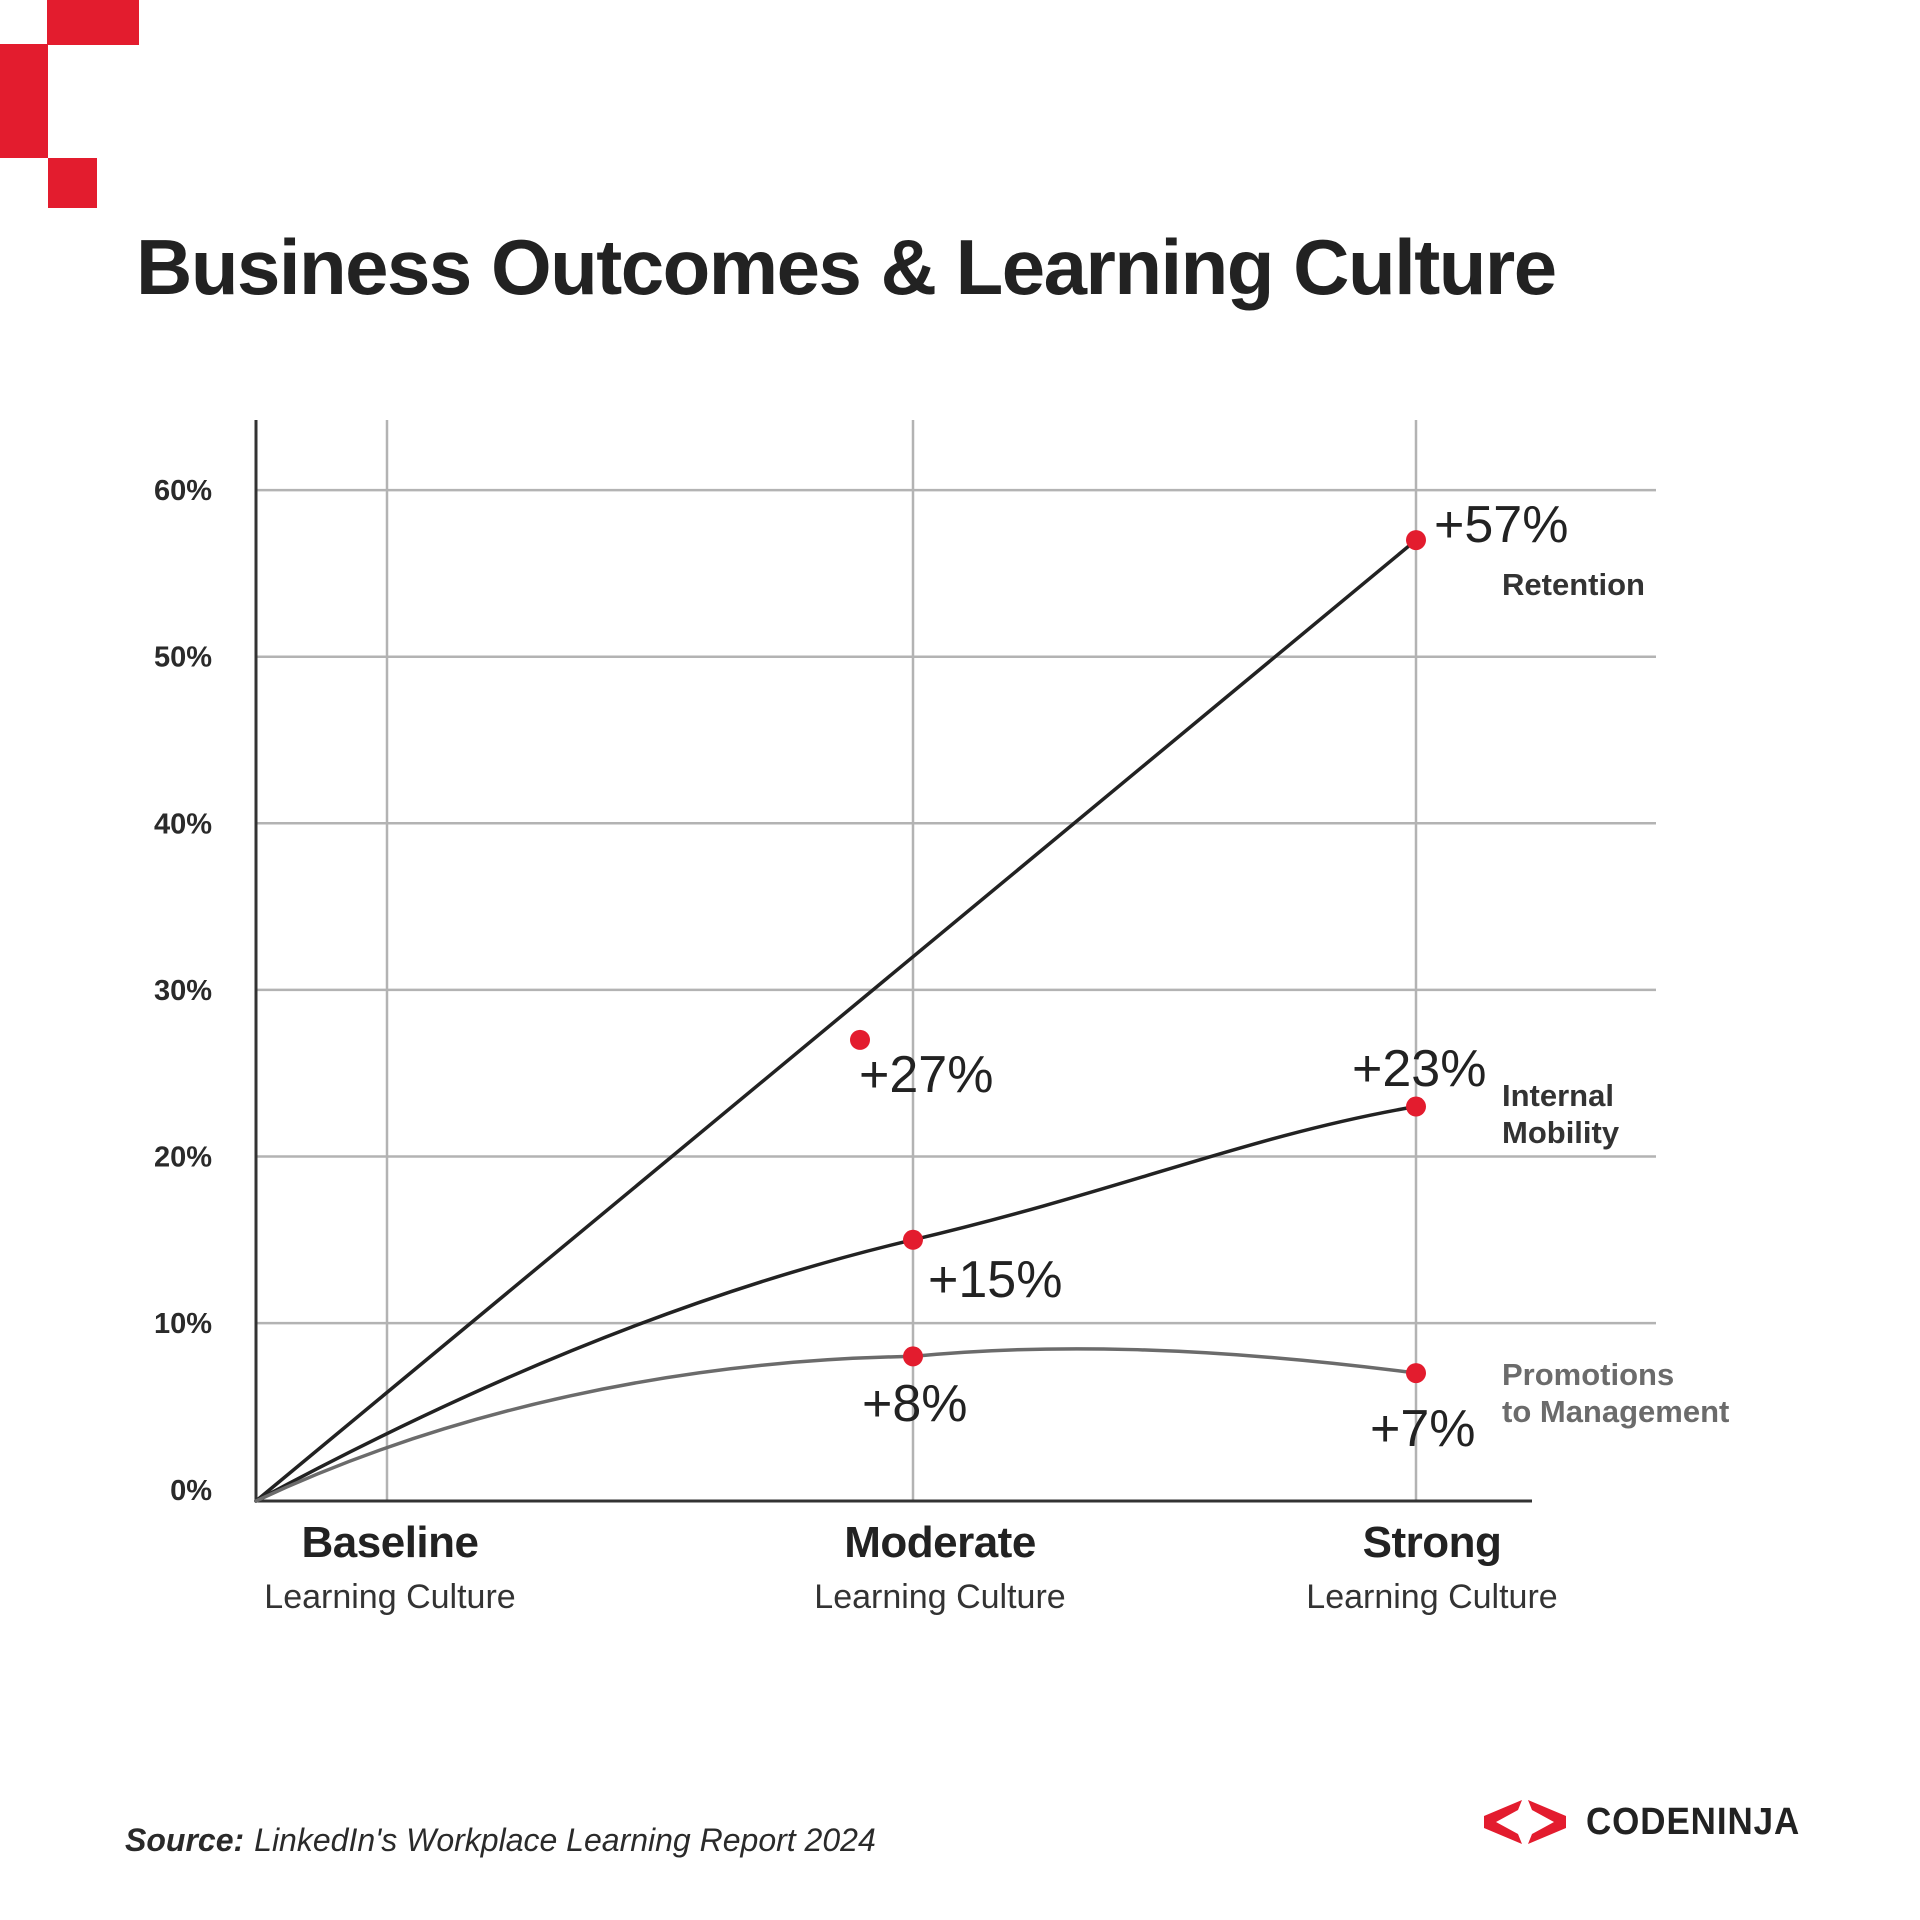 Image resolution: width=1920 pixels, height=1920 pixels. What do you see at coordinates (1561, 1132) in the screenshot?
I see `series-name-label: Mobility` at bounding box center [1561, 1132].